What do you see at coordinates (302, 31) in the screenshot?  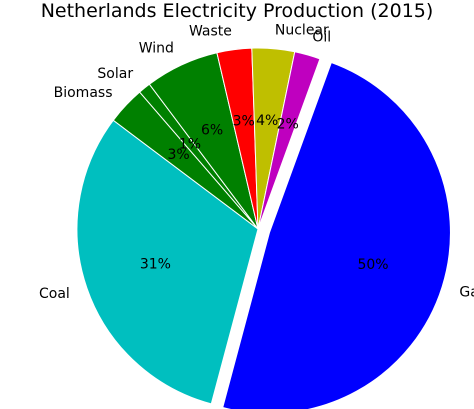 I see `category-label-nuclear: Nuclear` at bounding box center [302, 31].